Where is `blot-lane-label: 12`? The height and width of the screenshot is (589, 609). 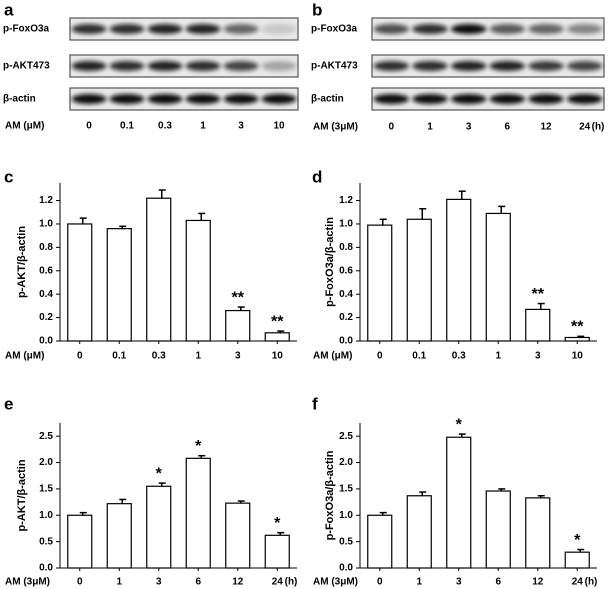 blot-lane-label: 12 is located at coordinates (546, 127).